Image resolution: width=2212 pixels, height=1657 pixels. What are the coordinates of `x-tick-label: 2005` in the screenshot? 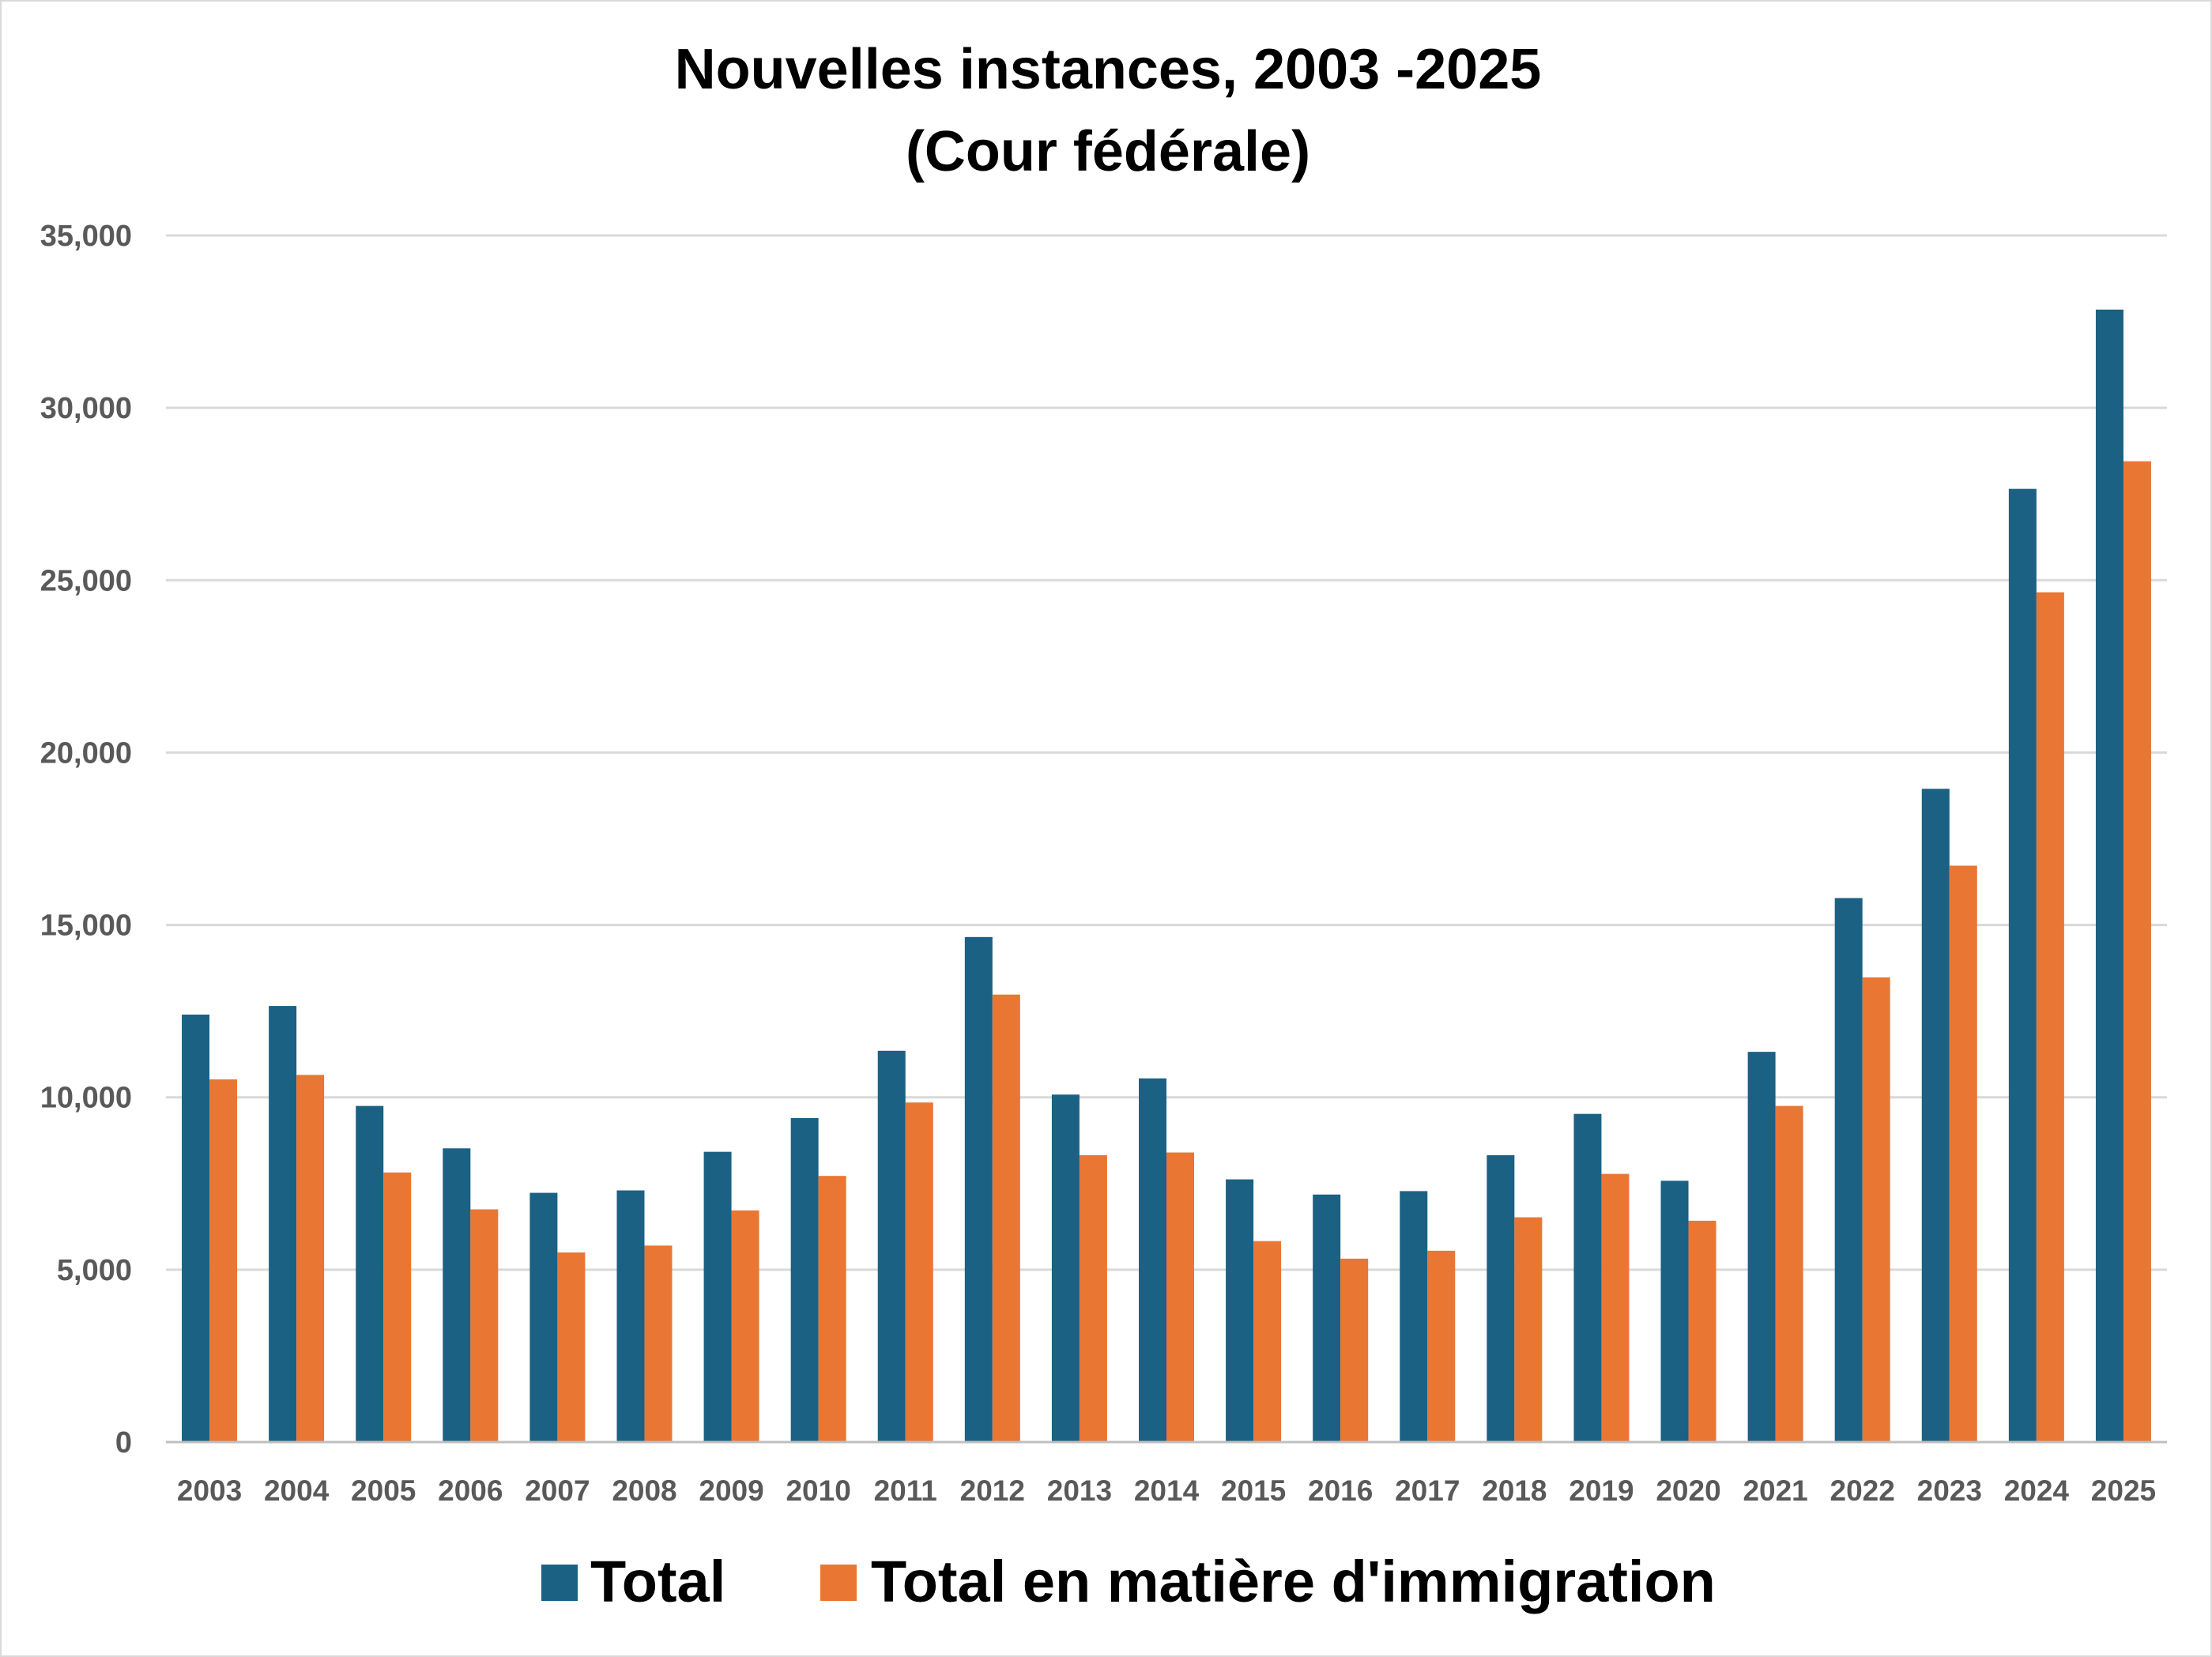 It's located at (383, 1490).